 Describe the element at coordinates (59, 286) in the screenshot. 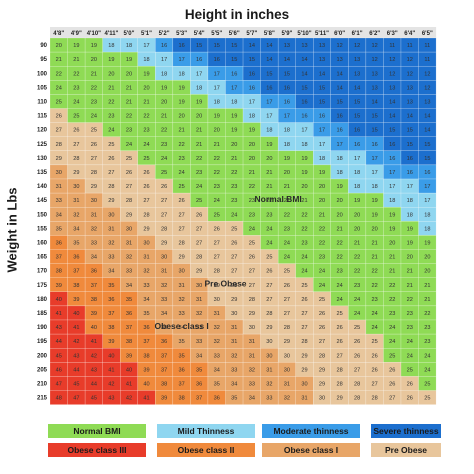

I see `cell-value: 39` at that location.